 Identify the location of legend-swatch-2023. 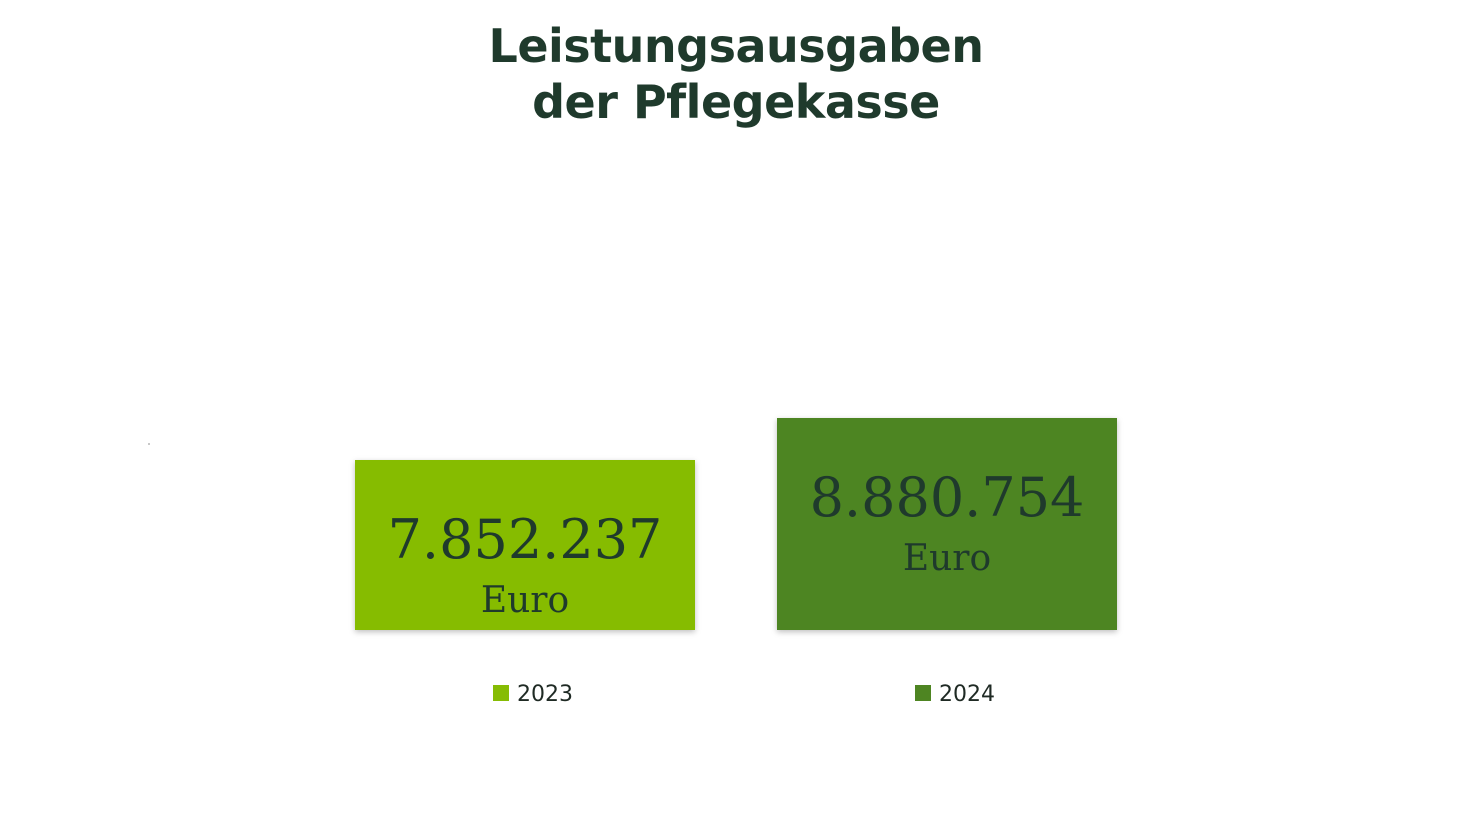
(501, 693).